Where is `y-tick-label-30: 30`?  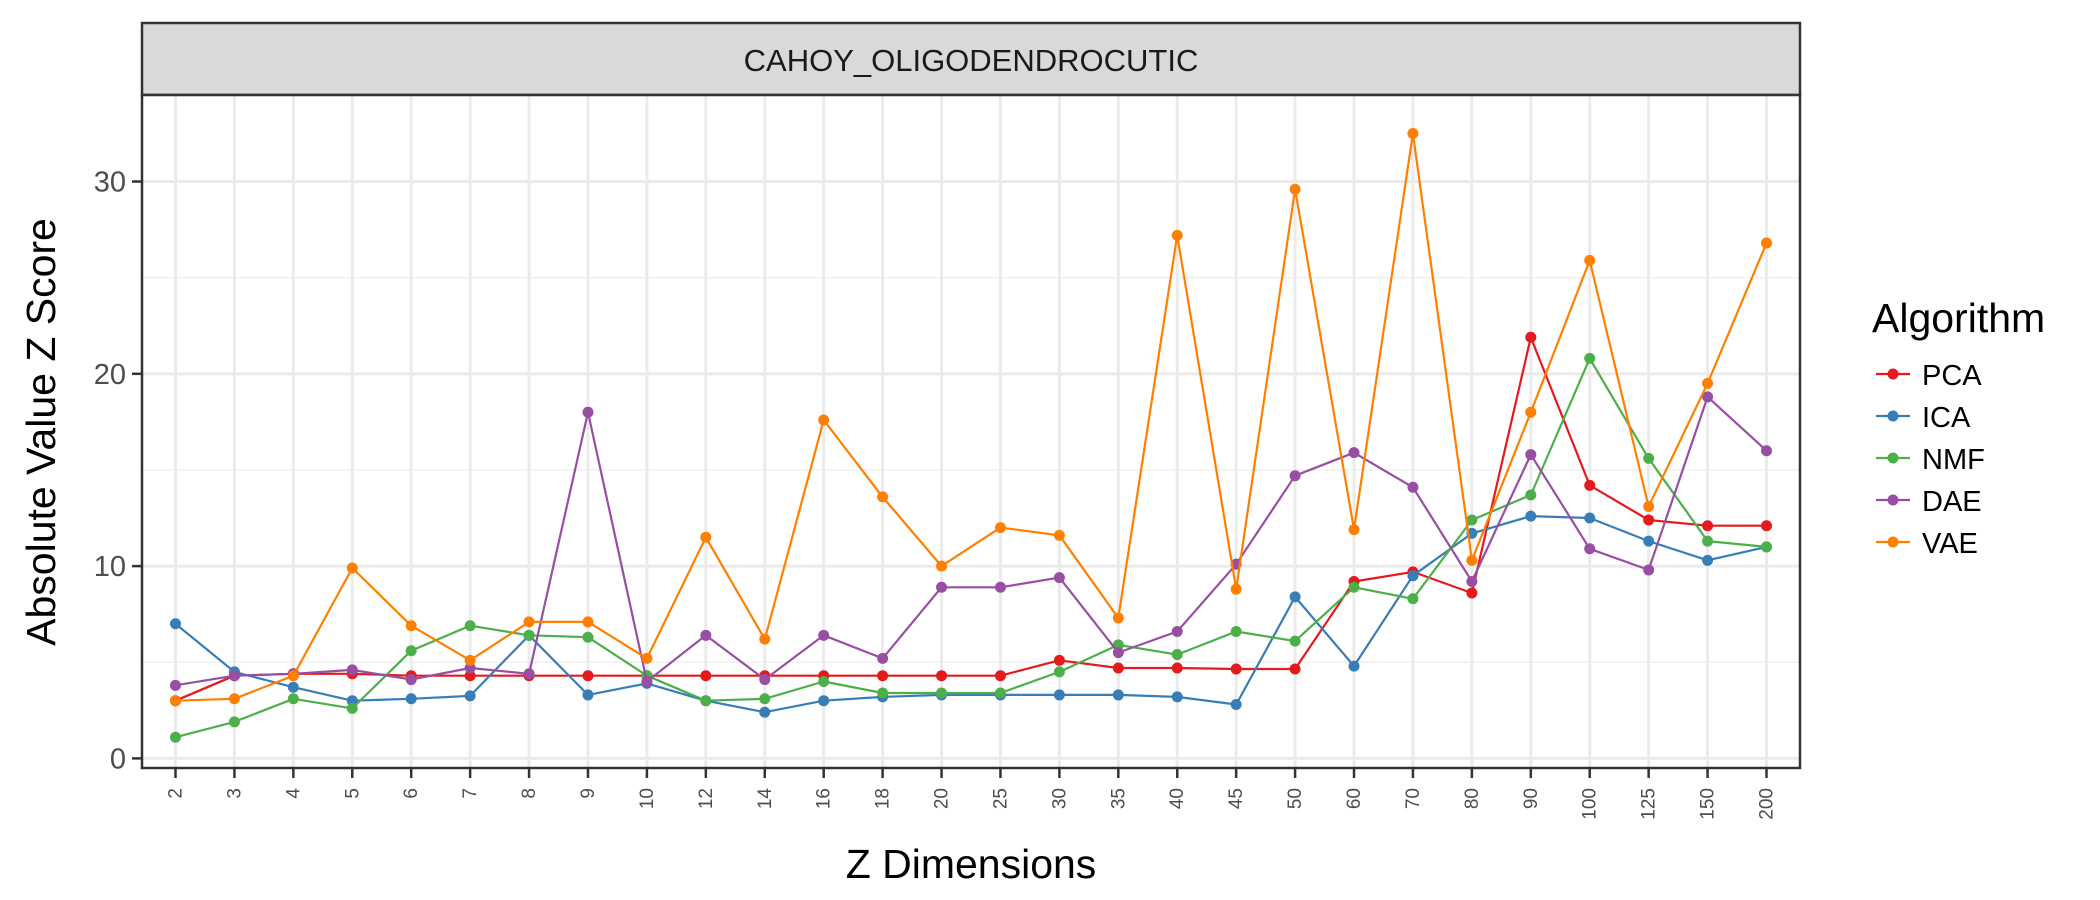 y-tick-label-30: 30 is located at coordinates (110, 183).